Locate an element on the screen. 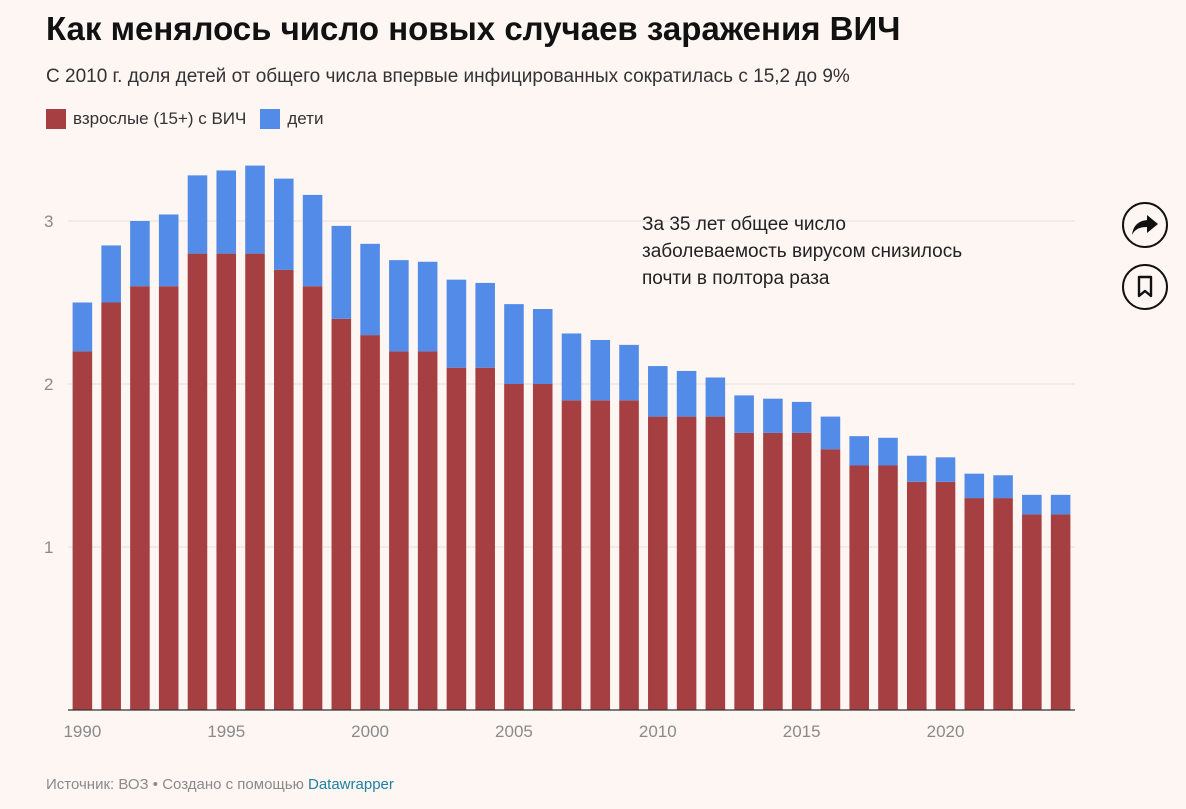  bar-adults-2021 is located at coordinates (974, 604).